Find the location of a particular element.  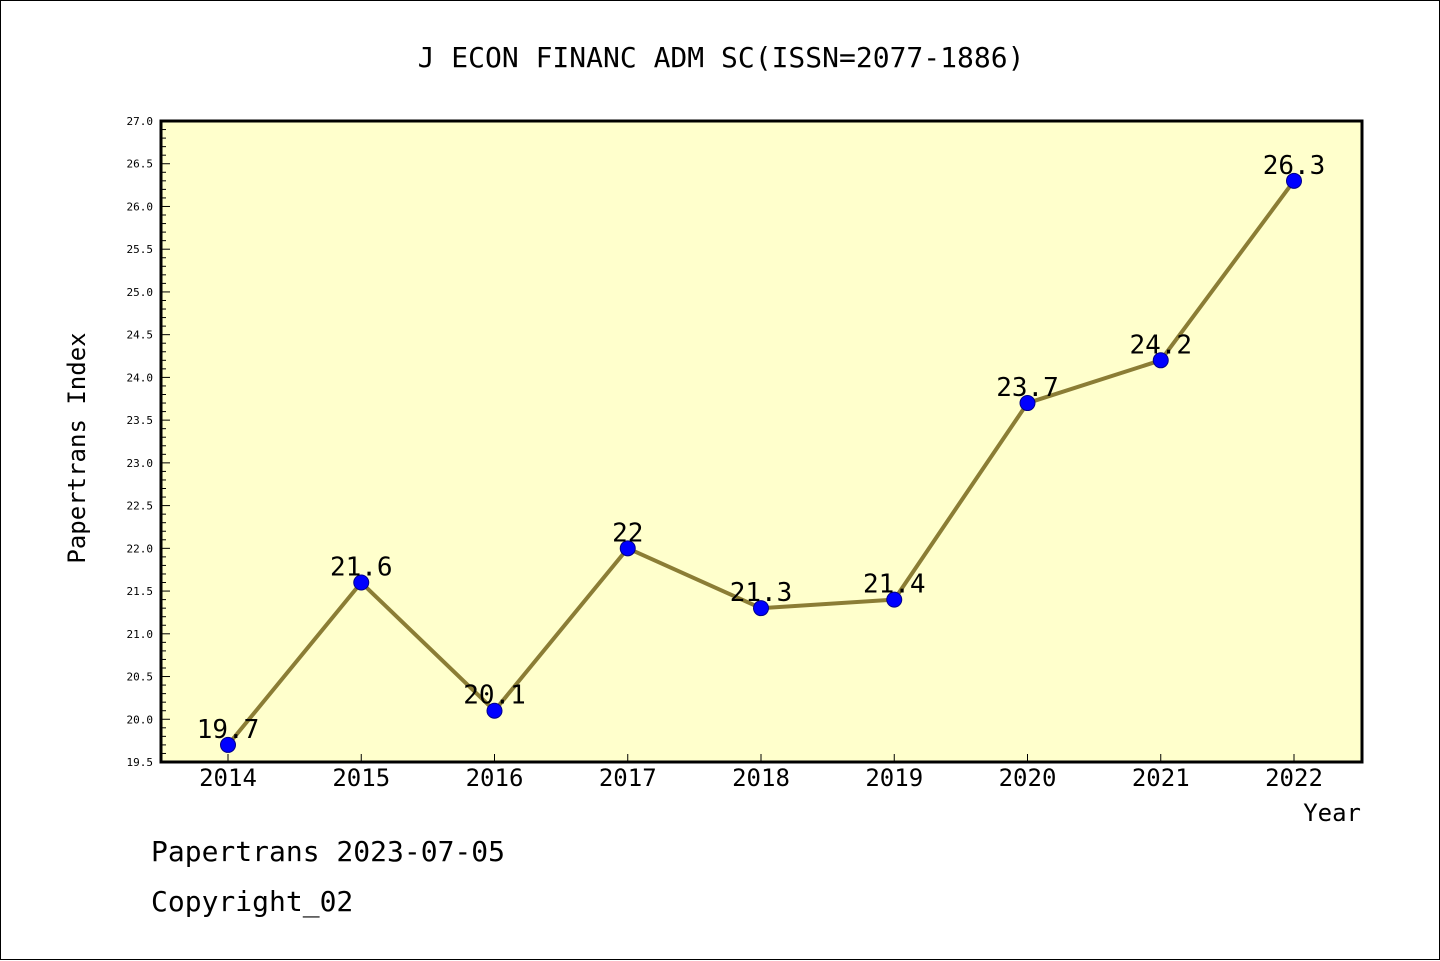

y-tick-label: 25.5 is located at coordinates (140, 249).